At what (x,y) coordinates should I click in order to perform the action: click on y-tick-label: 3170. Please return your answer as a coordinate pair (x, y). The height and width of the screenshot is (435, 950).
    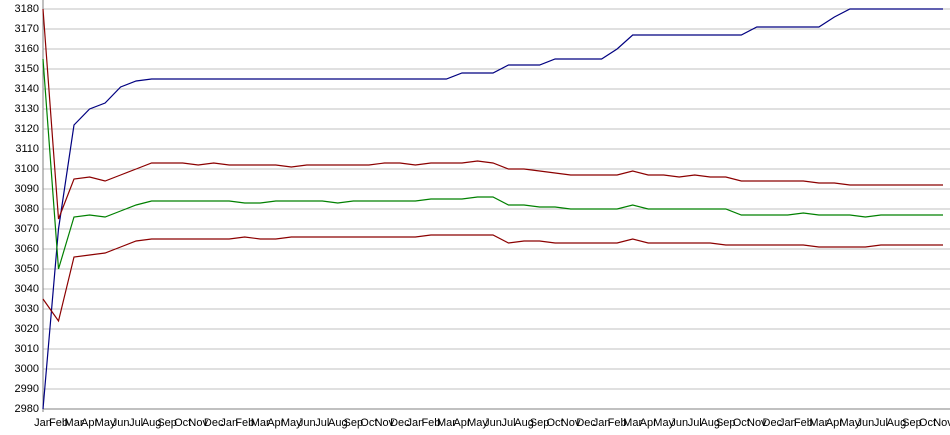
    Looking at the image, I should click on (27, 29).